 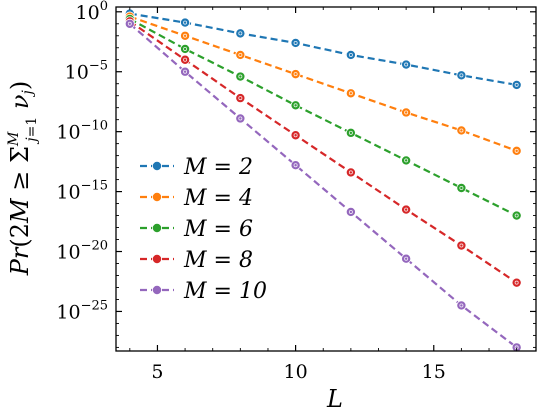 I want to click on legend-label: M = 4, so click(x=218, y=198).